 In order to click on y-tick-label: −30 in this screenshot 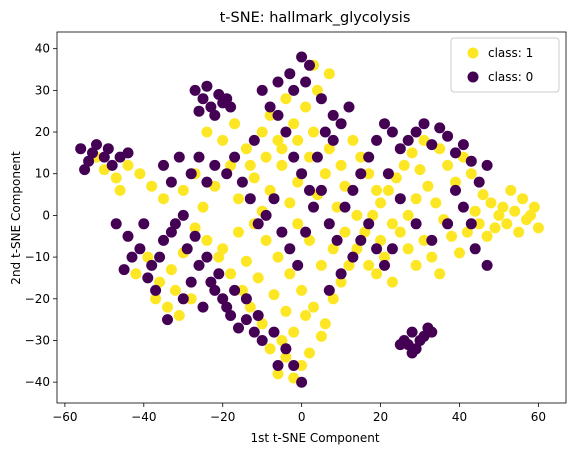, I will do `click(37, 340)`.